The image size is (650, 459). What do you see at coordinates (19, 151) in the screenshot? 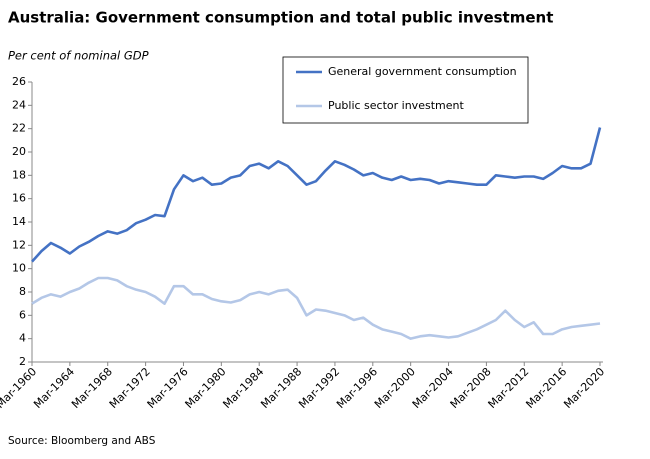
I see `y-tick-label: 20` at bounding box center [19, 151].